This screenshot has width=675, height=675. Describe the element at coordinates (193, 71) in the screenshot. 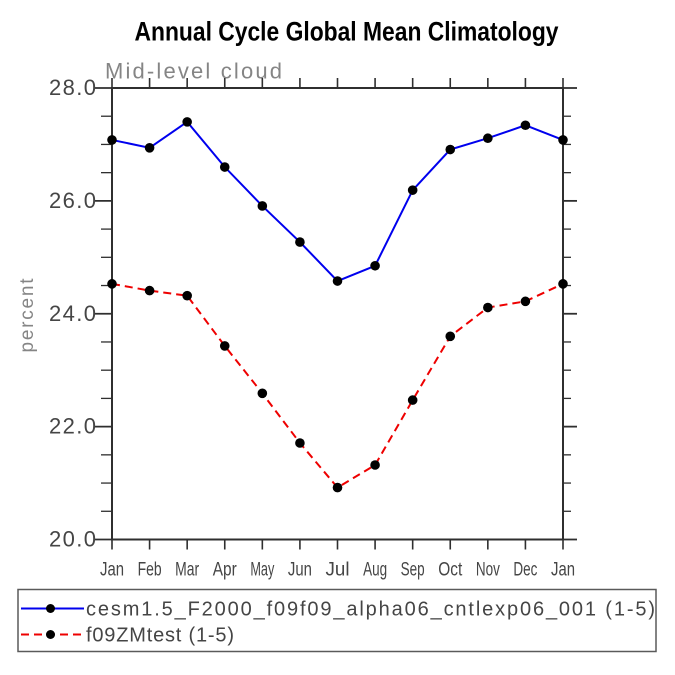

I see `chart-subtitle: Mid-level cloud` at that location.